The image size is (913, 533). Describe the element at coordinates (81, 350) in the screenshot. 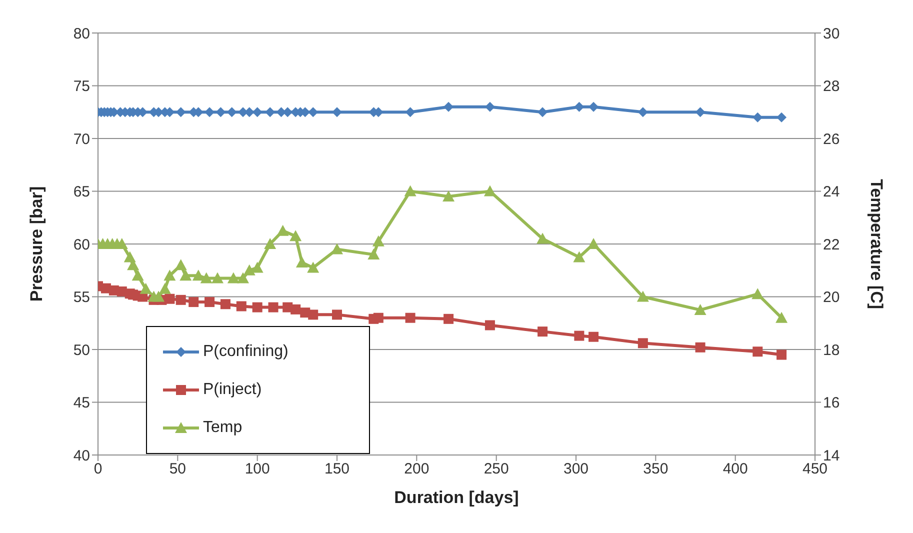

I see `y-tick-label: 50` at that location.